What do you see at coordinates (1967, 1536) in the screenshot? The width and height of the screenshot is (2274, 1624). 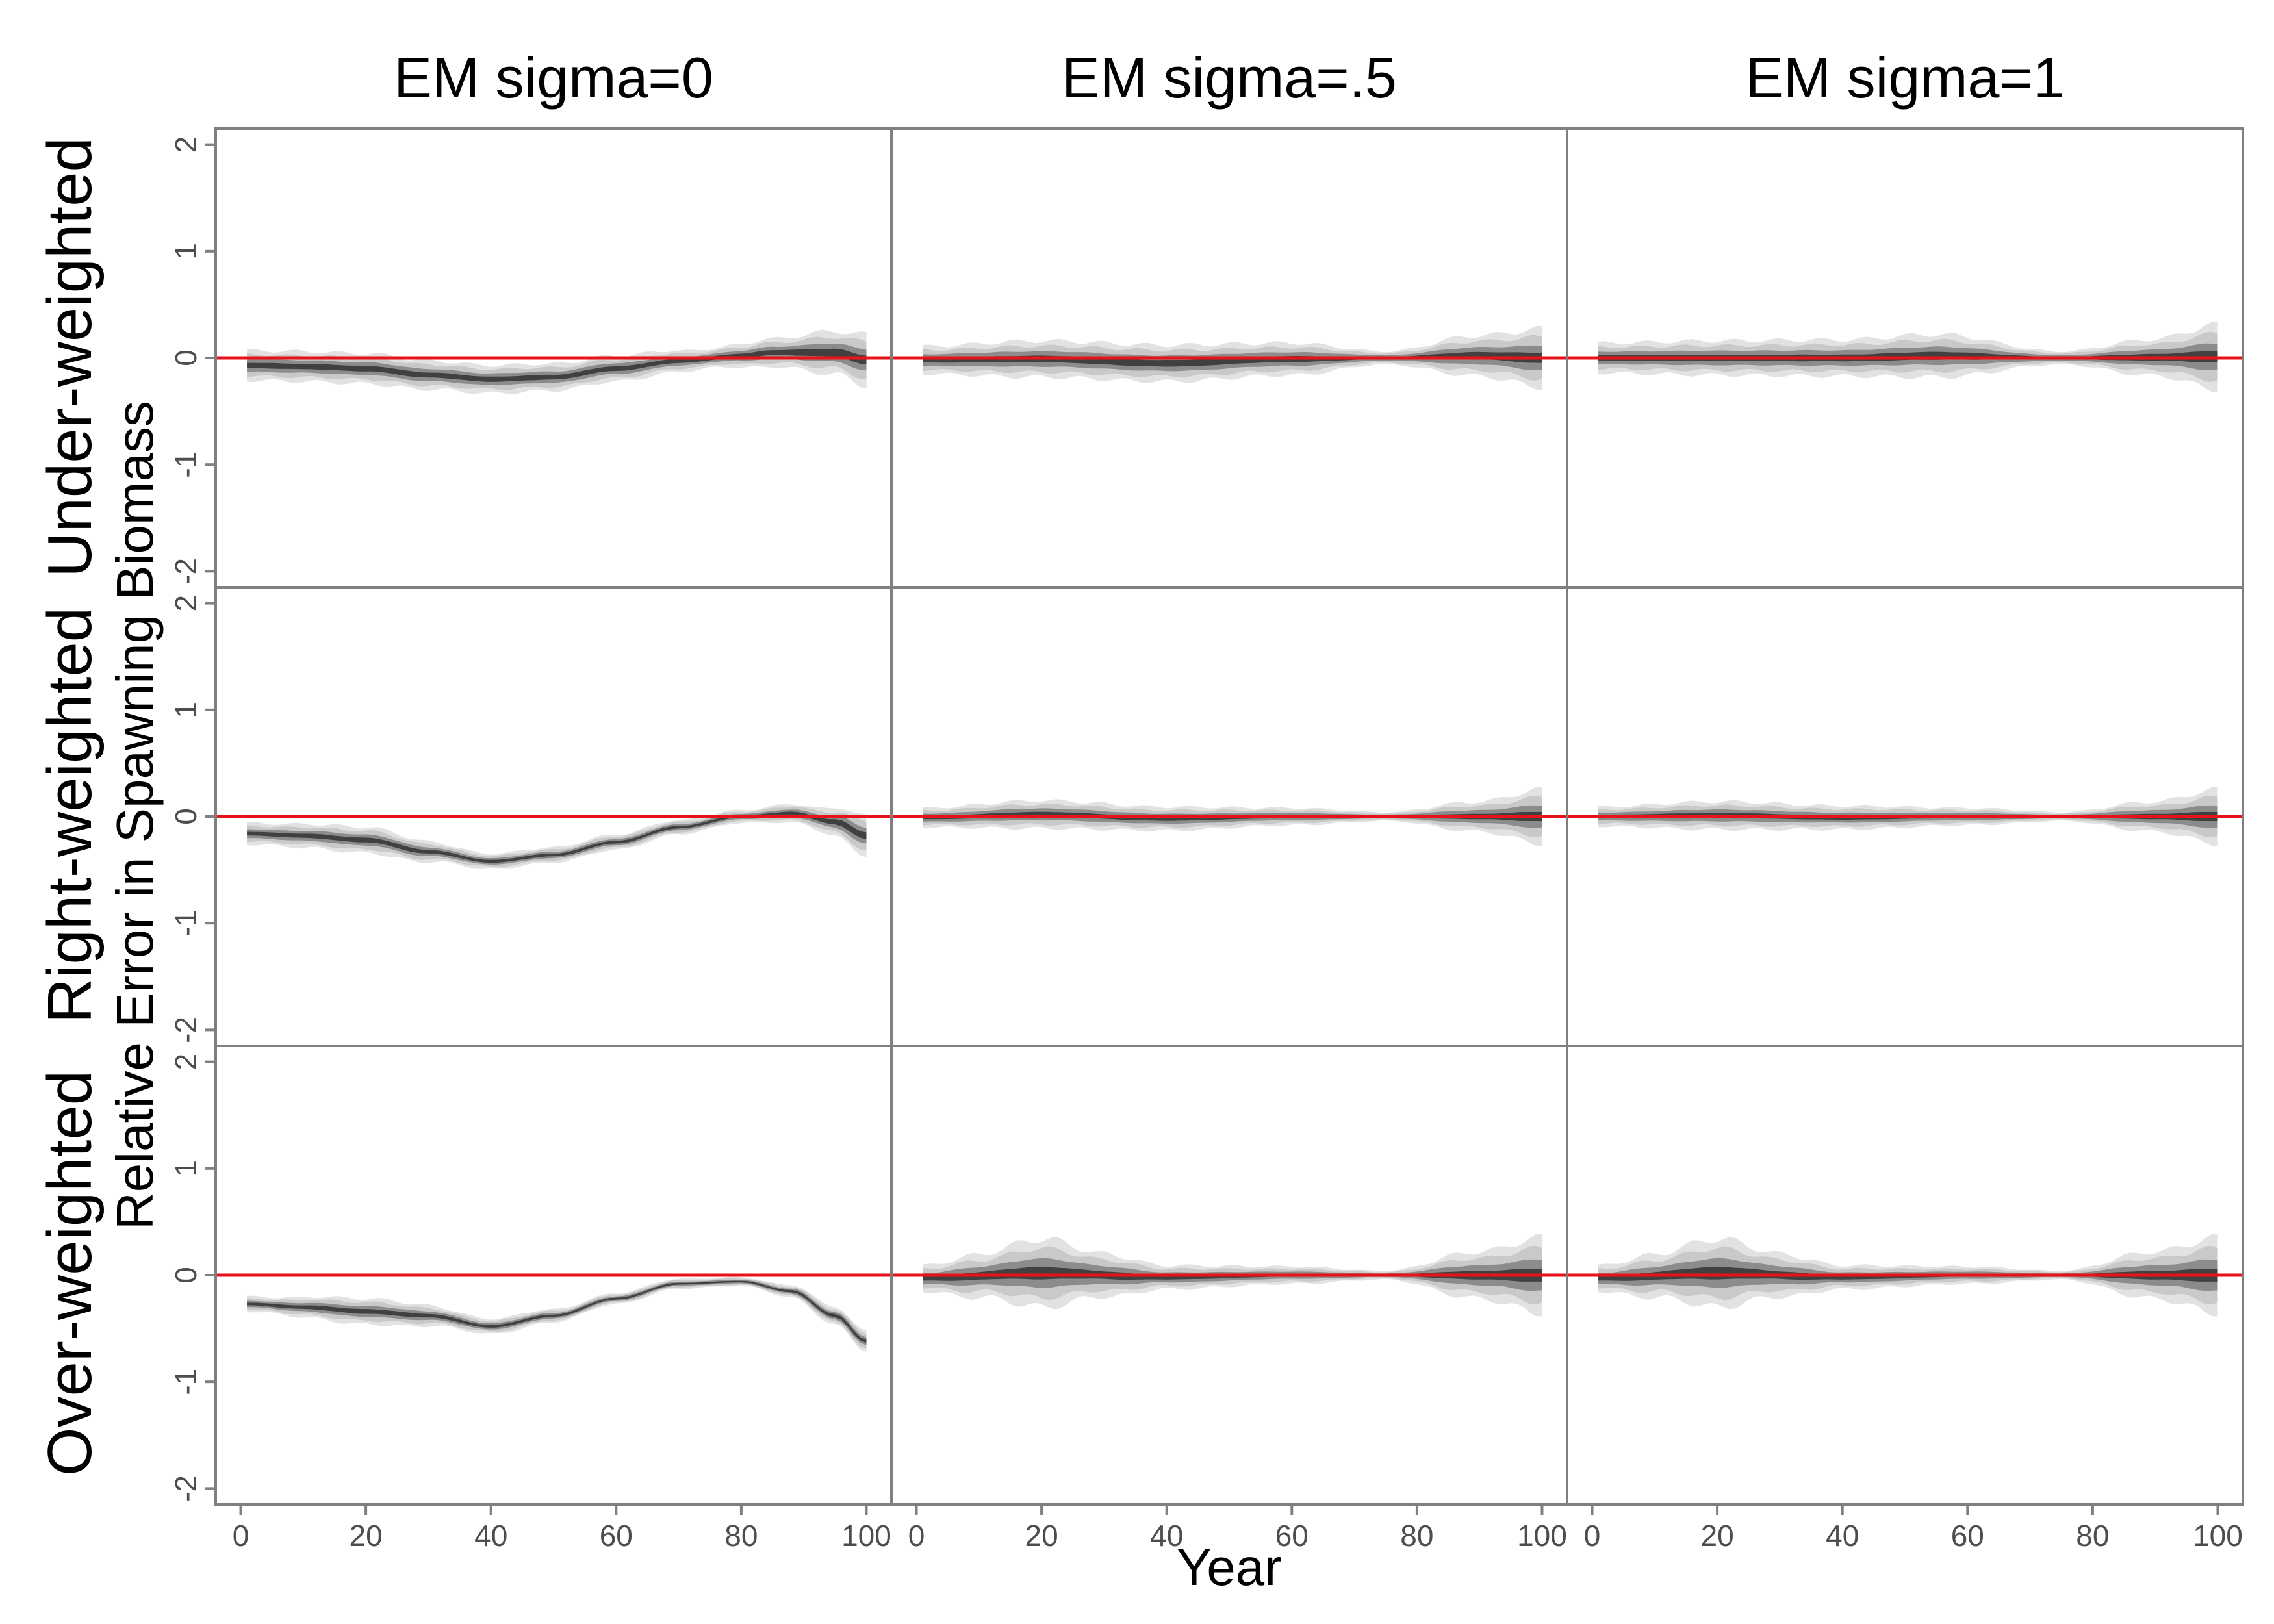 I see `x-tick-label-c2-60: 60` at bounding box center [1967, 1536].